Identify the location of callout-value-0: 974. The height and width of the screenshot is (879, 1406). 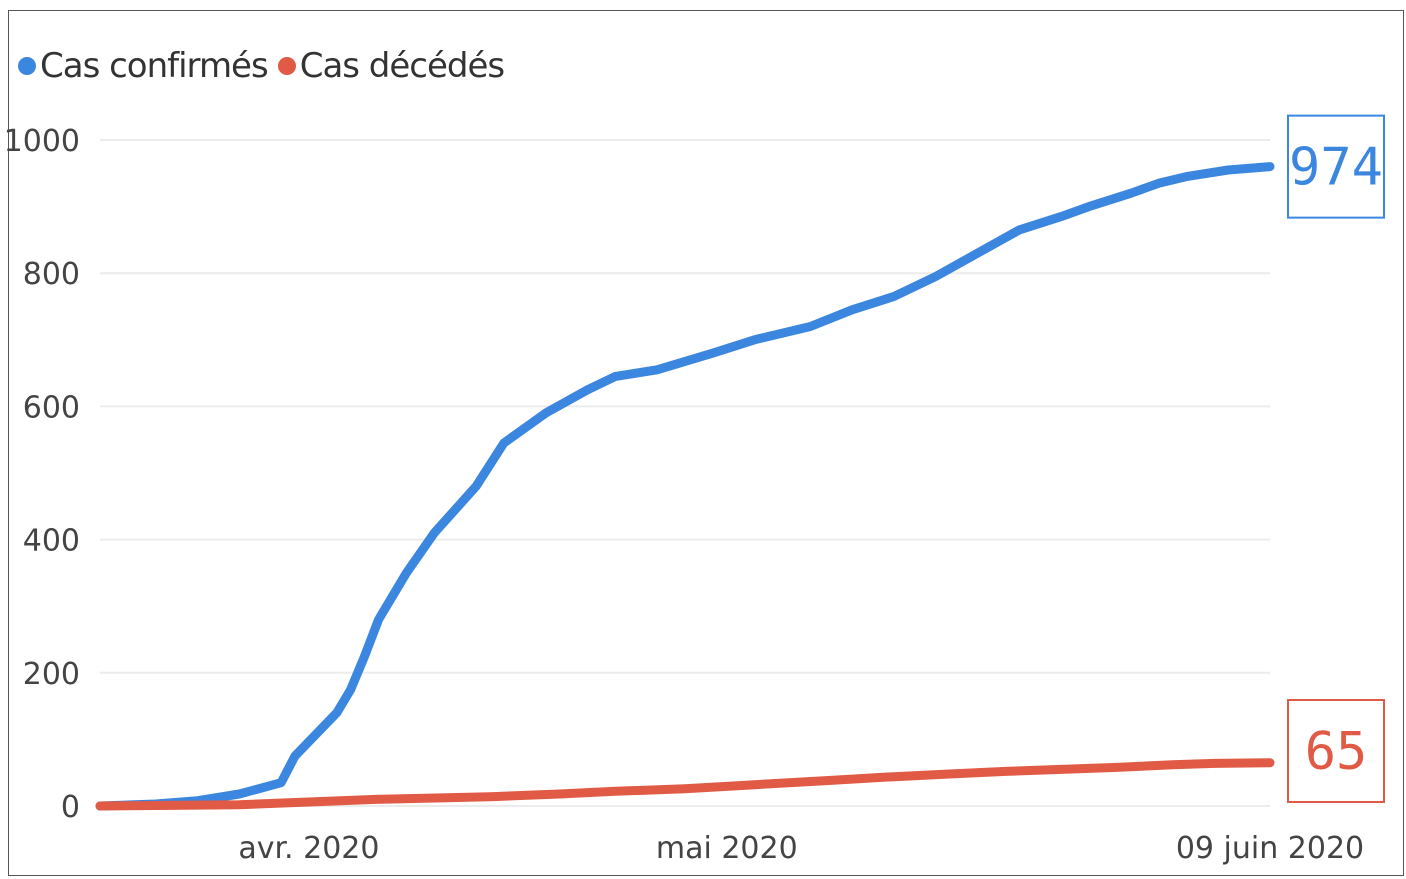
(1336, 168).